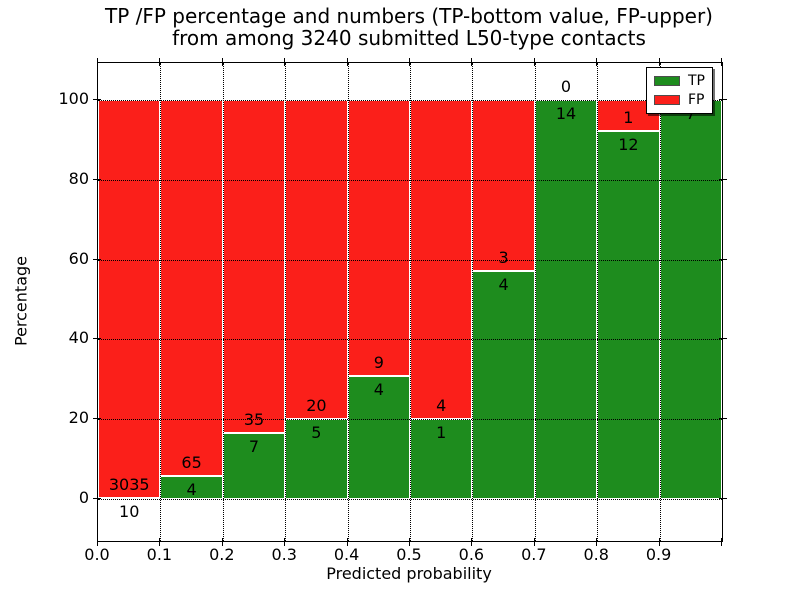  What do you see at coordinates (503, 257) in the screenshot?
I see `bar-count-label-fp: 3` at bounding box center [503, 257].